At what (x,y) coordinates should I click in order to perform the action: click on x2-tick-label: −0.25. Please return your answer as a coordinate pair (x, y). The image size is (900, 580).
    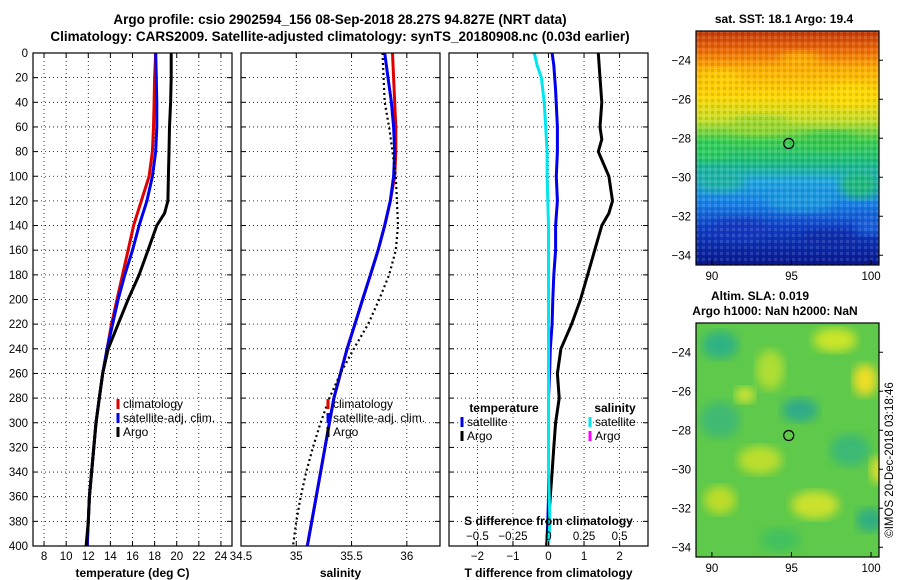
    Looking at the image, I should click on (512, 537).